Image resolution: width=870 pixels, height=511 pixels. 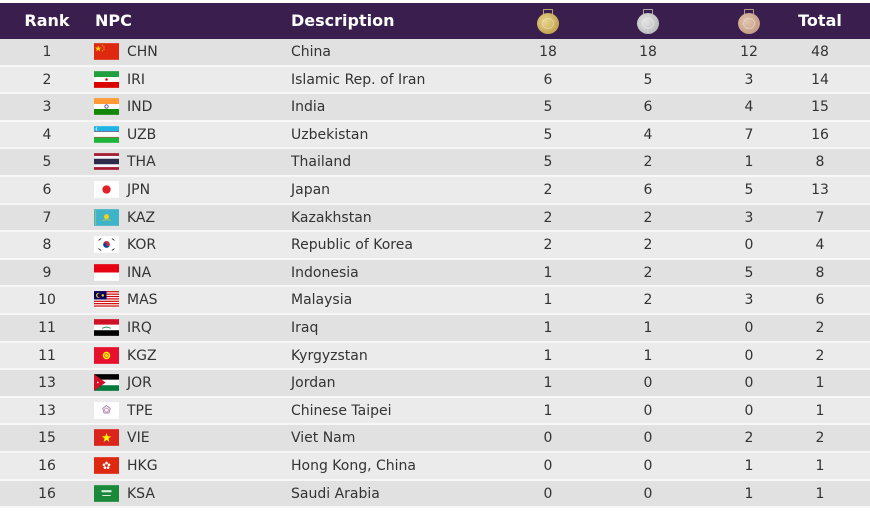 I want to click on total-count: 2, so click(x=820, y=355).